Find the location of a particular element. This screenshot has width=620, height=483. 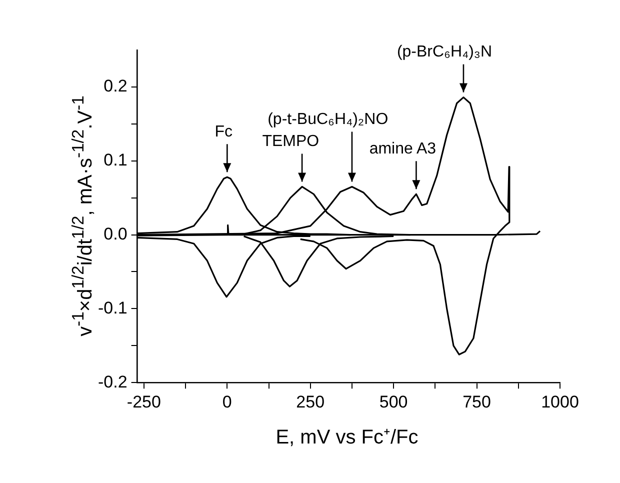

annotation: amine A3 is located at coordinates (402, 149).